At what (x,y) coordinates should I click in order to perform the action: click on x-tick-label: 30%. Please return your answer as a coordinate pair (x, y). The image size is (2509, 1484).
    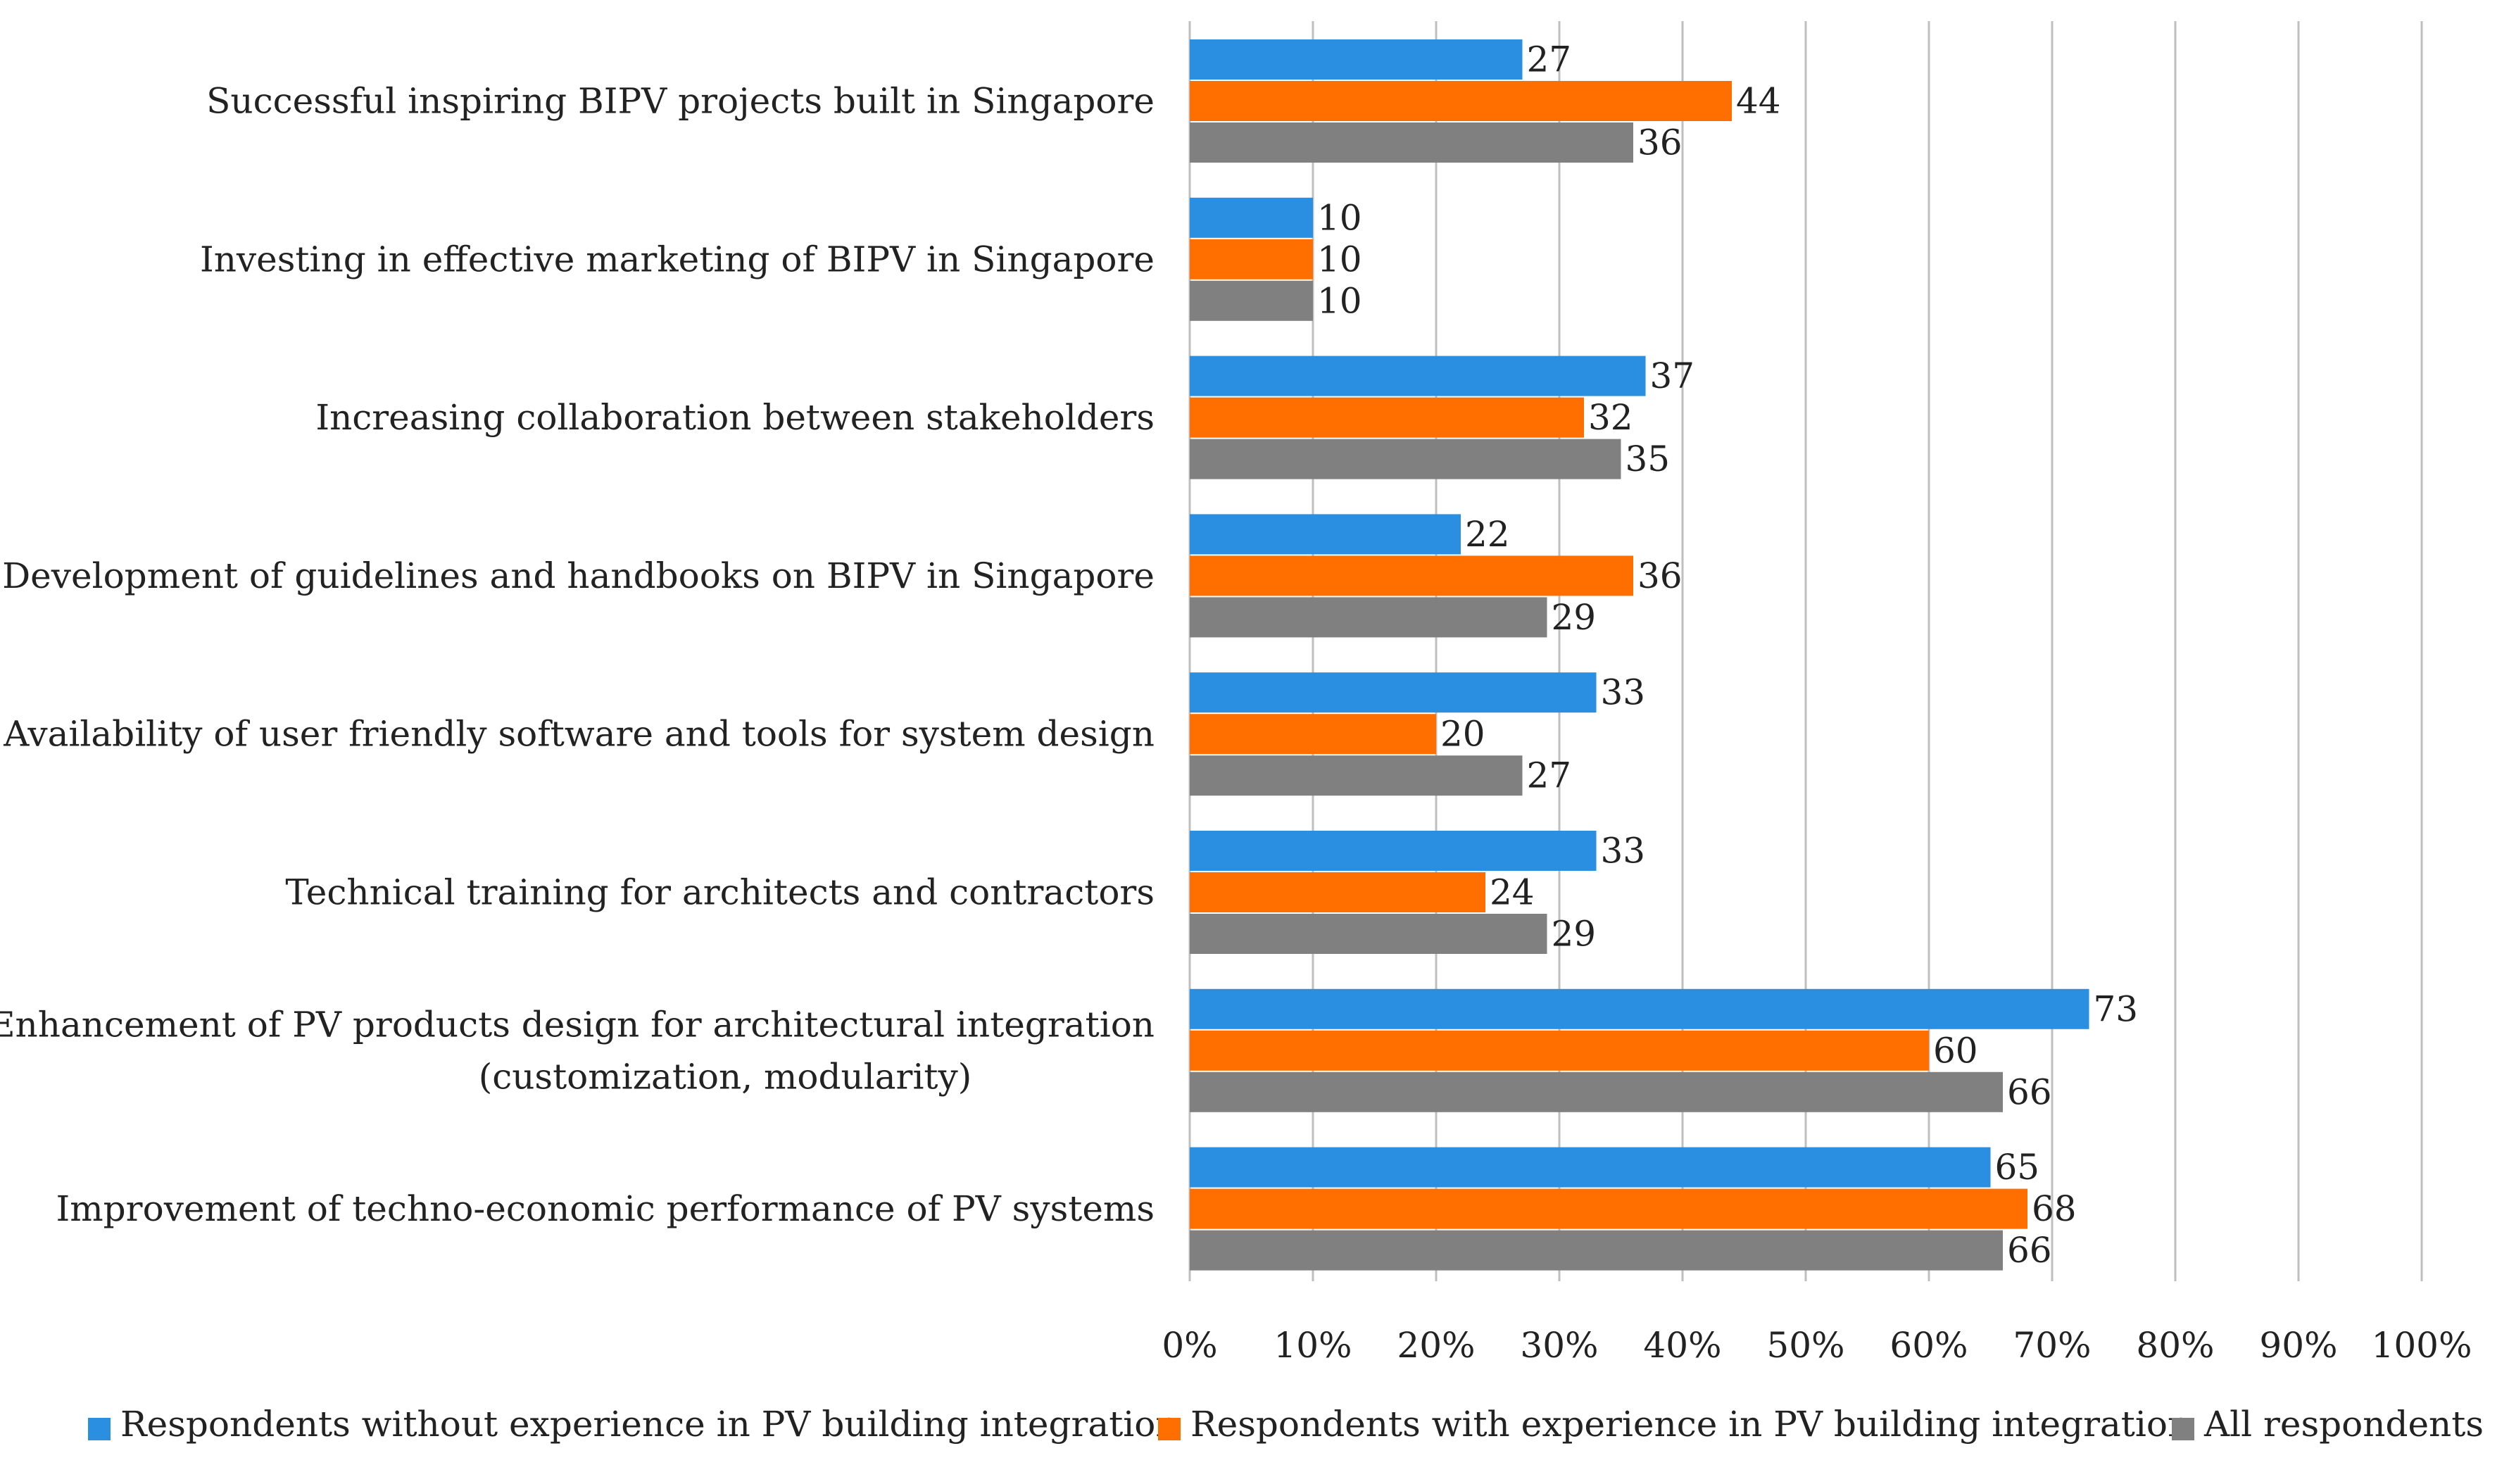
    Looking at the image, I should click on (1559, 1345).